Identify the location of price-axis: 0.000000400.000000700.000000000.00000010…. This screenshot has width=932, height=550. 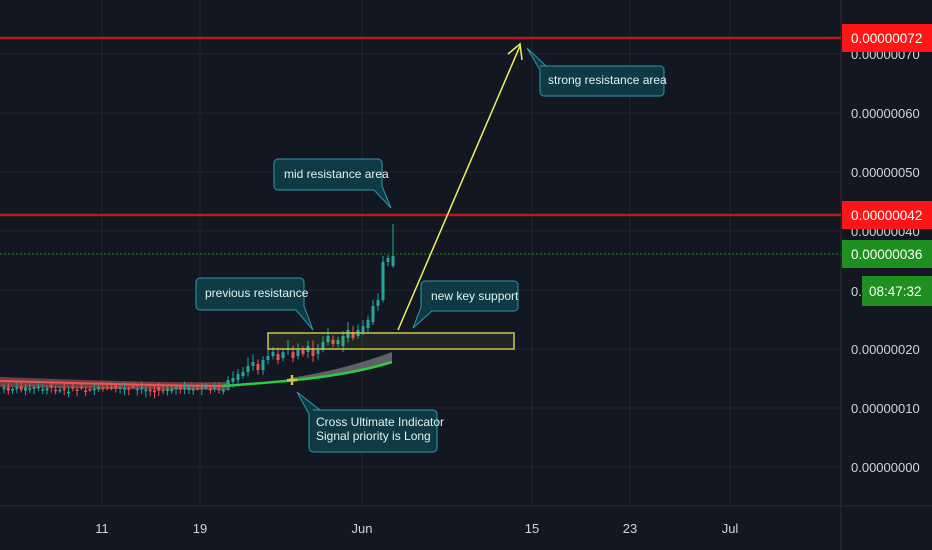
(885, 261).